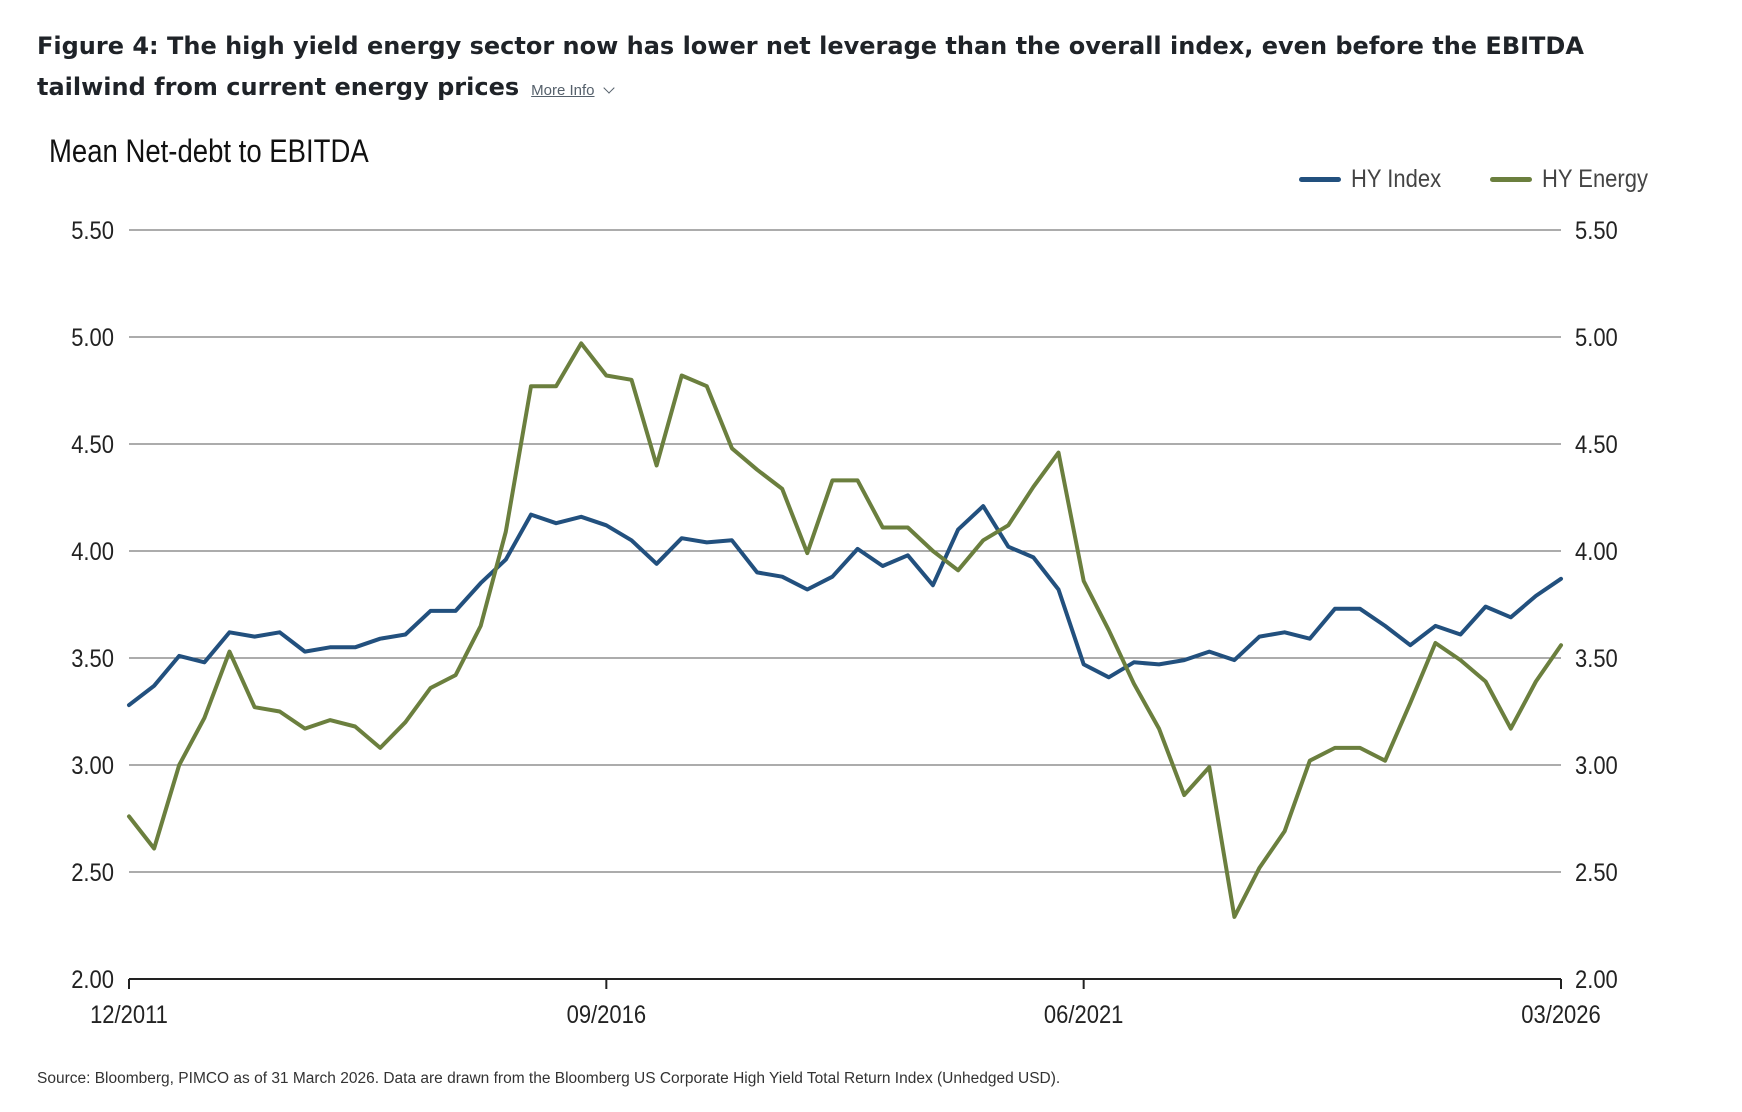 Image resolution: width=1742 pixels, height=1112 pixels. Describe the element at coordinates (209, 151) in the screenshot. I see `chart-title: Mean Net-debt to EBITDA` at that location.